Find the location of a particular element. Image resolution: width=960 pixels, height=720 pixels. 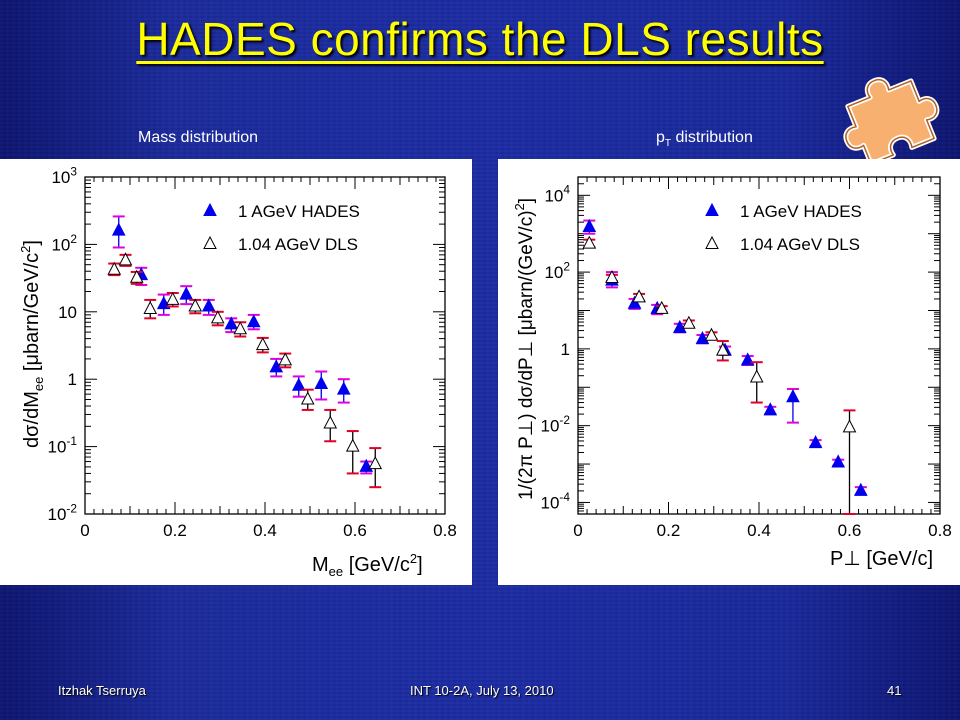

x-axis-label: Mee [GeV/c2] is located at coordinates (367, 565).